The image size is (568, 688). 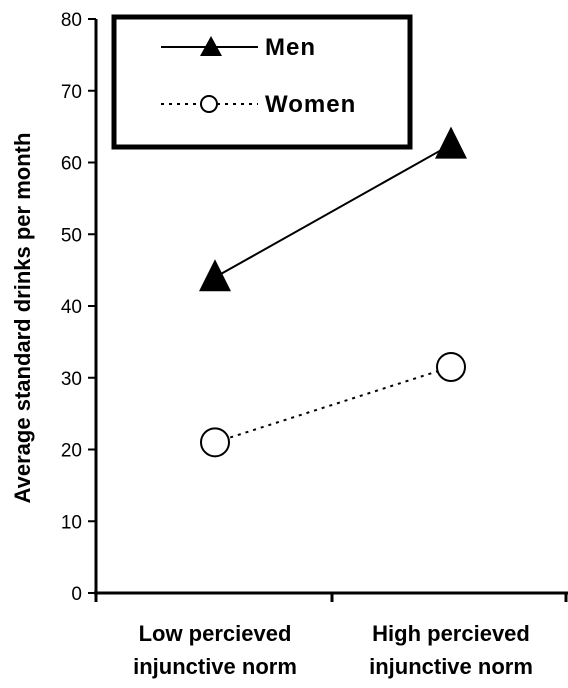 I want to click on y-tick-label-50: 50, so click(x=71, y=235).